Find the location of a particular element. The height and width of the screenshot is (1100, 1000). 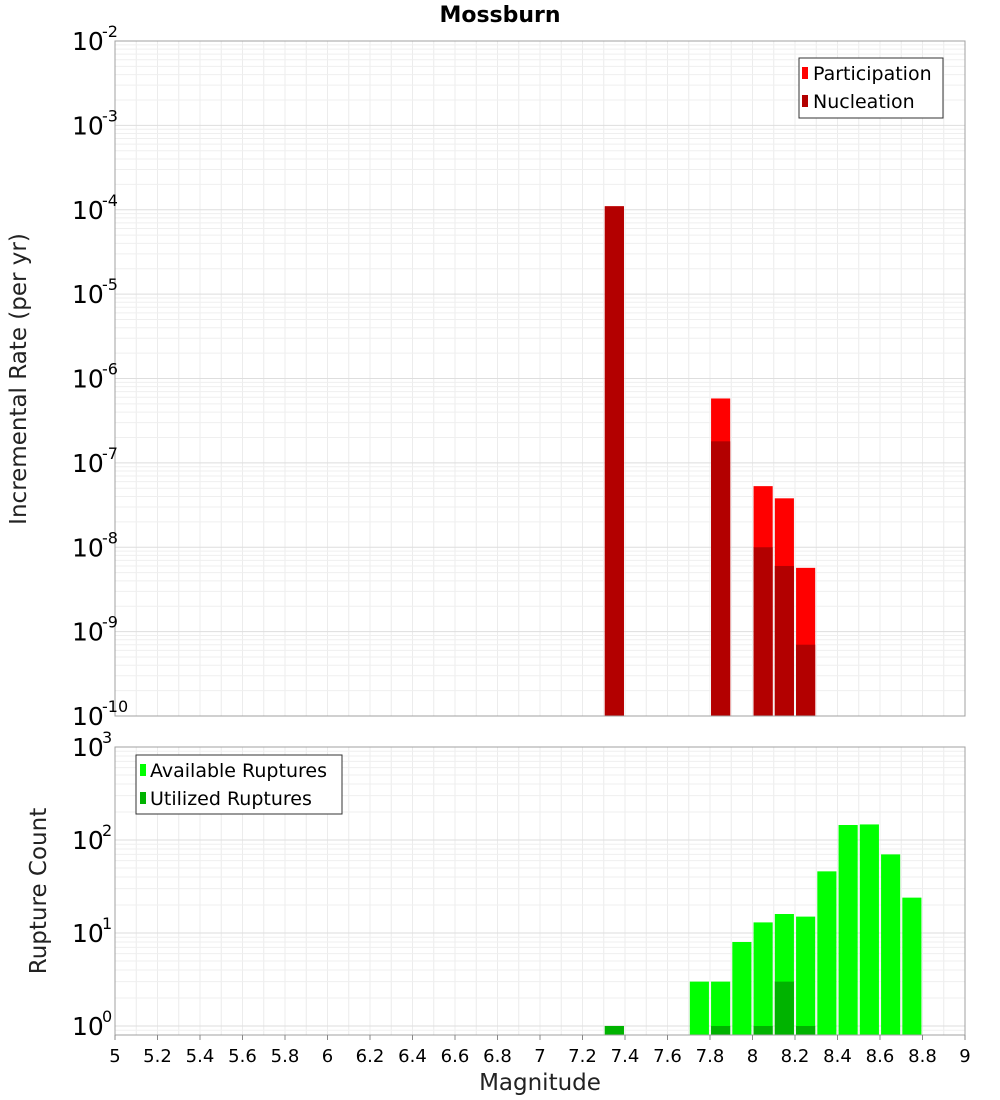

count-legend-box is located at coordinates (239, 784).